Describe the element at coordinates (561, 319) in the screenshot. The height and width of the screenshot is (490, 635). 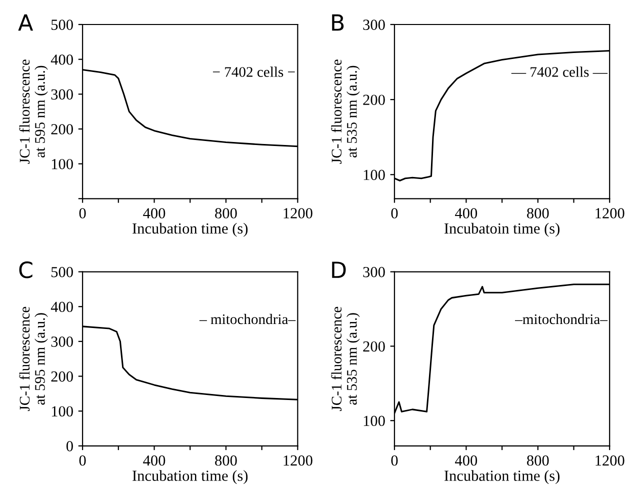
I see `annotation: –mitochondria–` at that location.